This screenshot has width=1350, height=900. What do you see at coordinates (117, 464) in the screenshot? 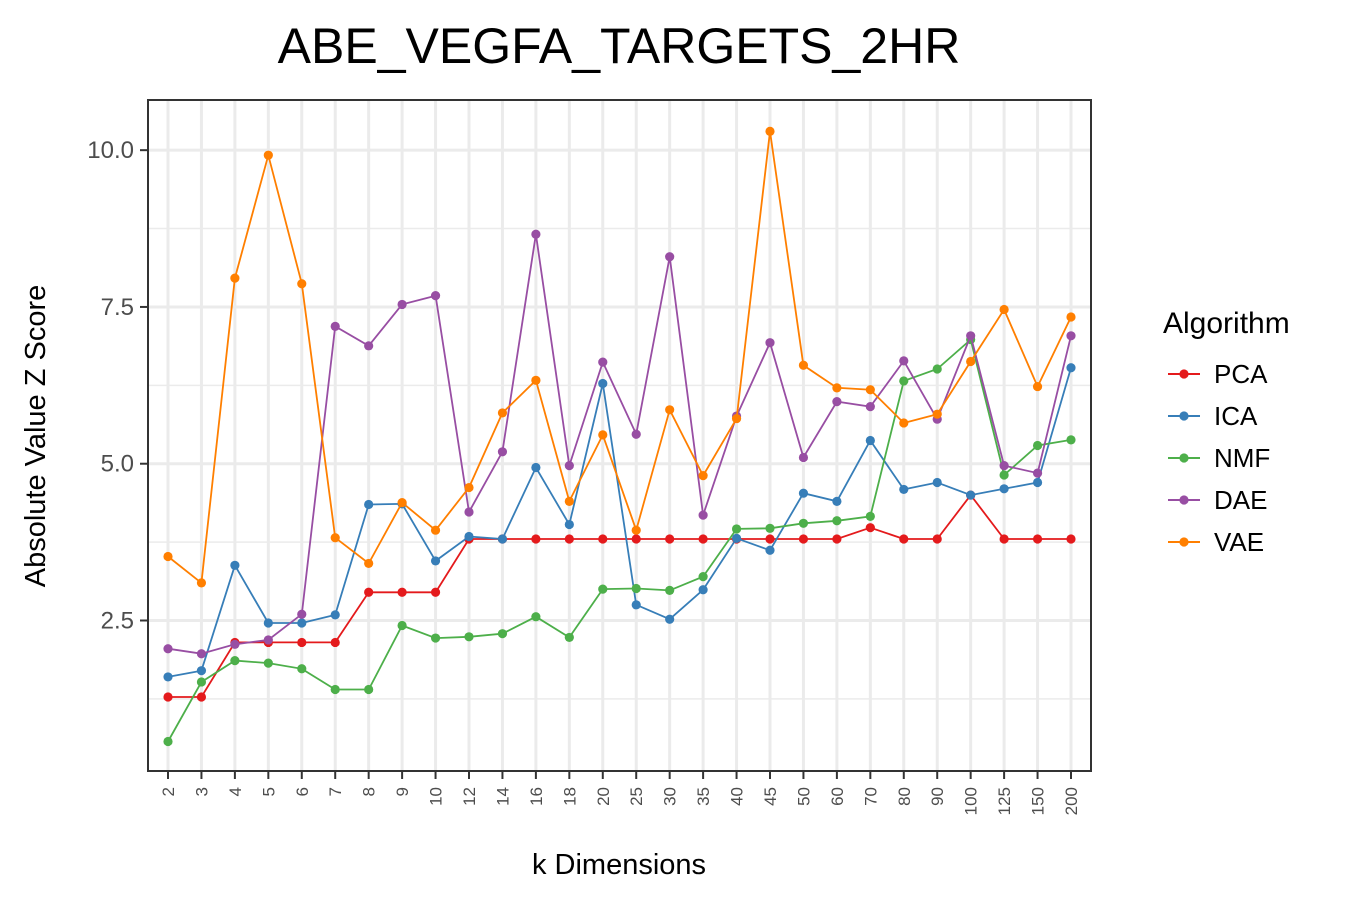
I see `y-tick-label: 5.0` at bounding box center [117, 464].